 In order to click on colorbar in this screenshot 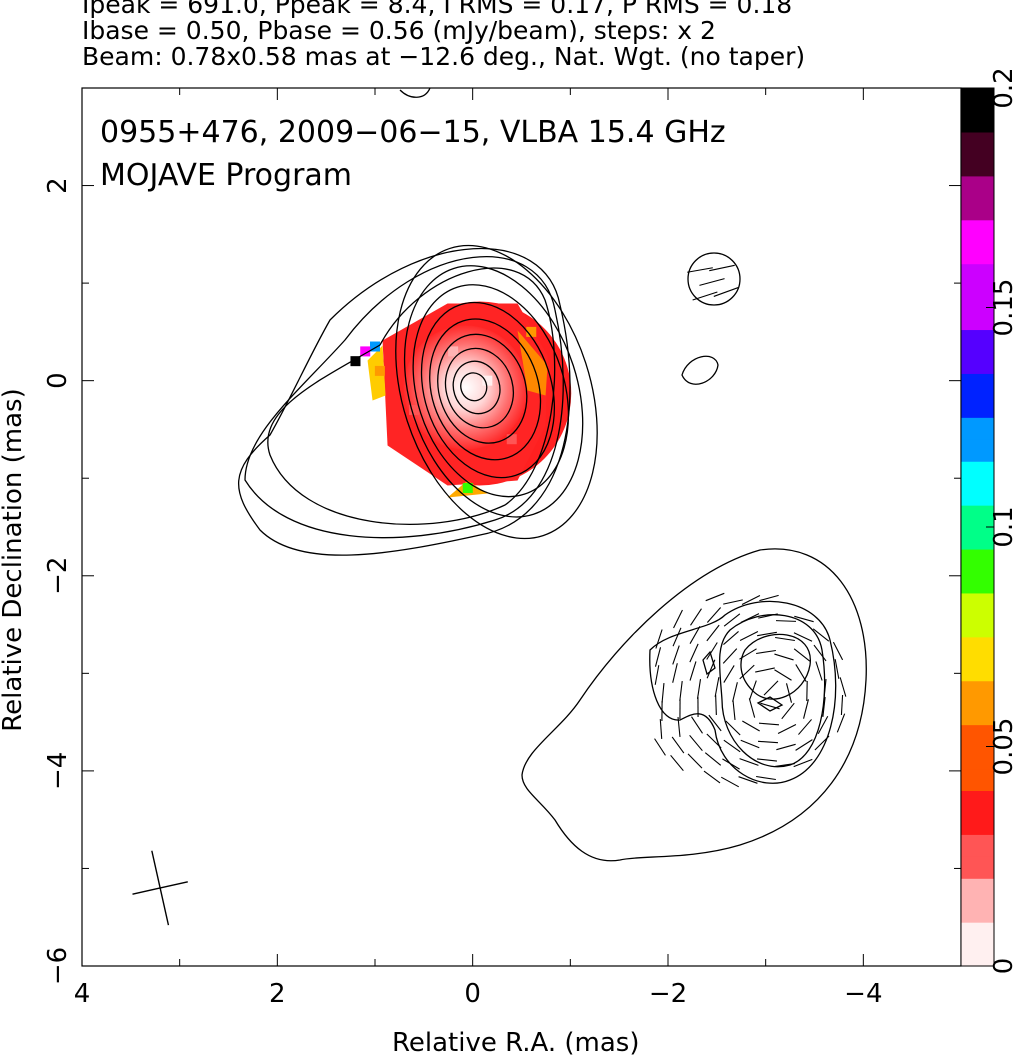, I will do `click(977, 527)`.